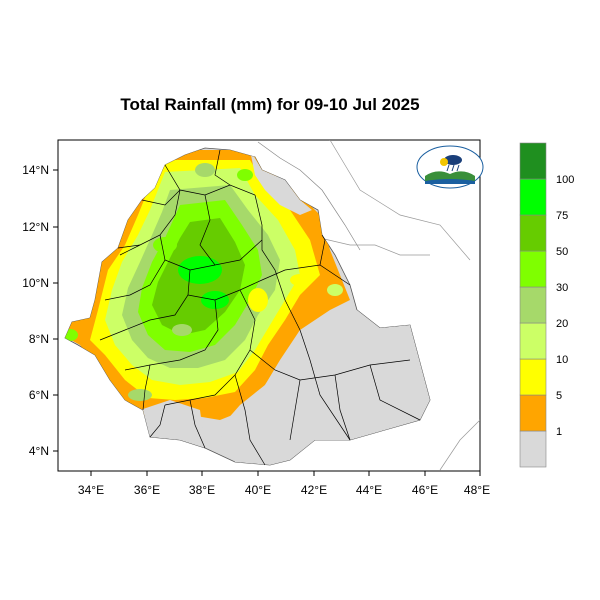 The image size is (600, 600). Describe the element at coordinates (565, 306) in the screenshot. I see `legend-labels: 1 5 10 20 30 50 75 100` at that location.